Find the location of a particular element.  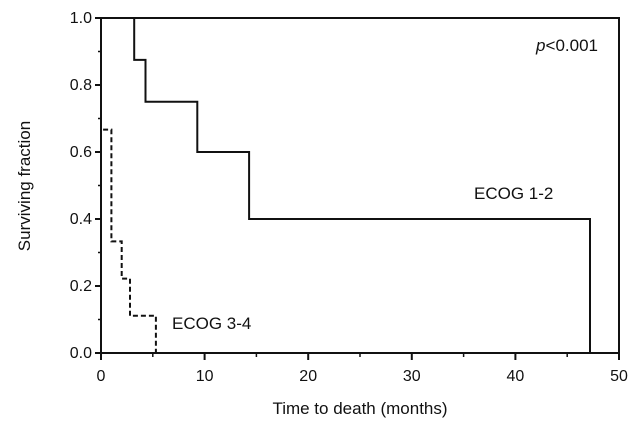

p-value-annotation: p<0.001 is located at coordinates (566, 45).